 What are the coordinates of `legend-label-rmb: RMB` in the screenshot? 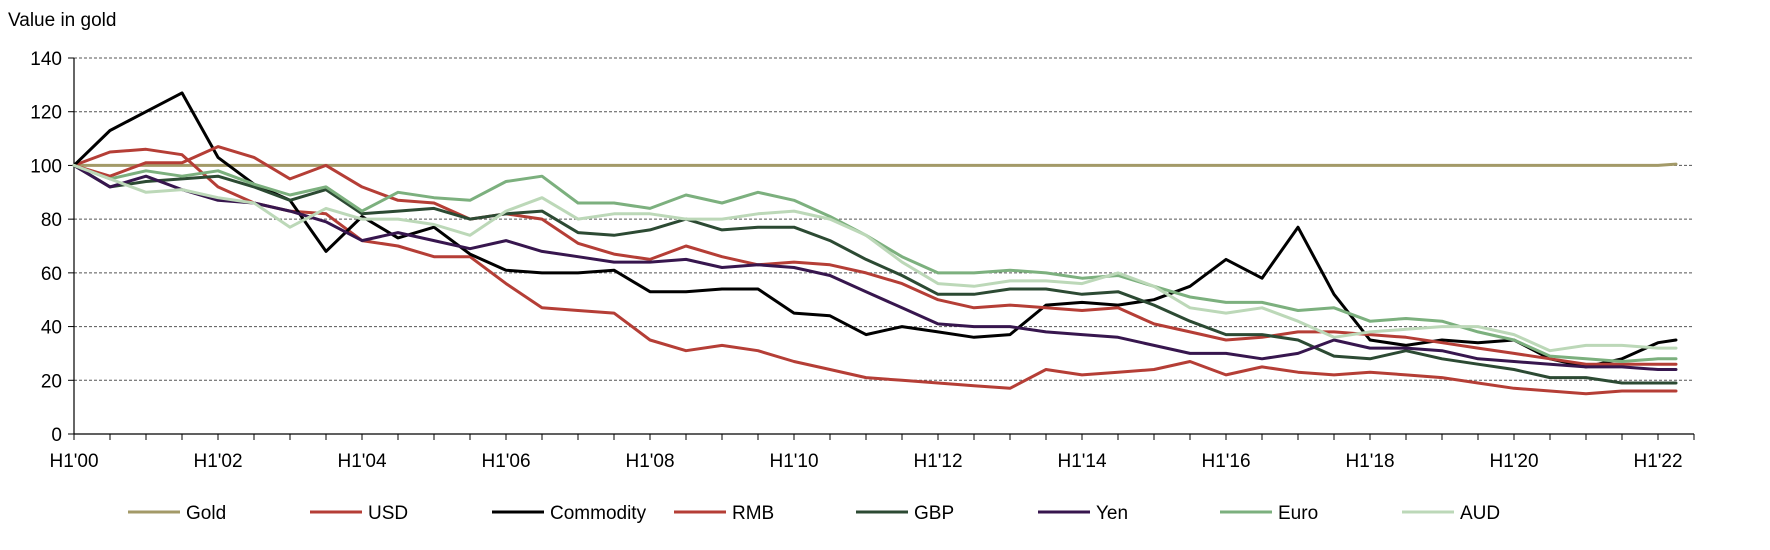 It's located at (753, 513).